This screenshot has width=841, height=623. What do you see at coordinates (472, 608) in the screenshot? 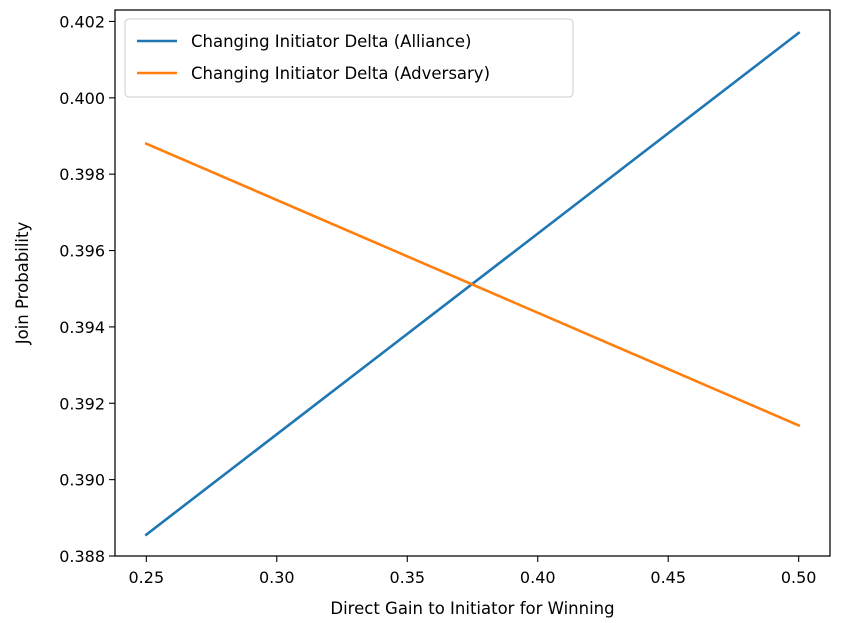
I see `x-axis-label: Direct Gain to Initiator for Winning` at bounding box center [472, 608].